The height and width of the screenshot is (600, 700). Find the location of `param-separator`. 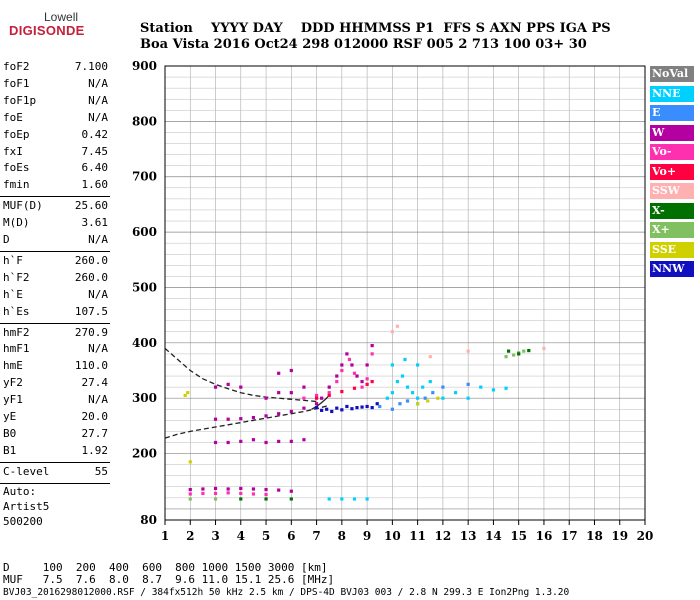

param-separator is located at coordinates (55, 197).